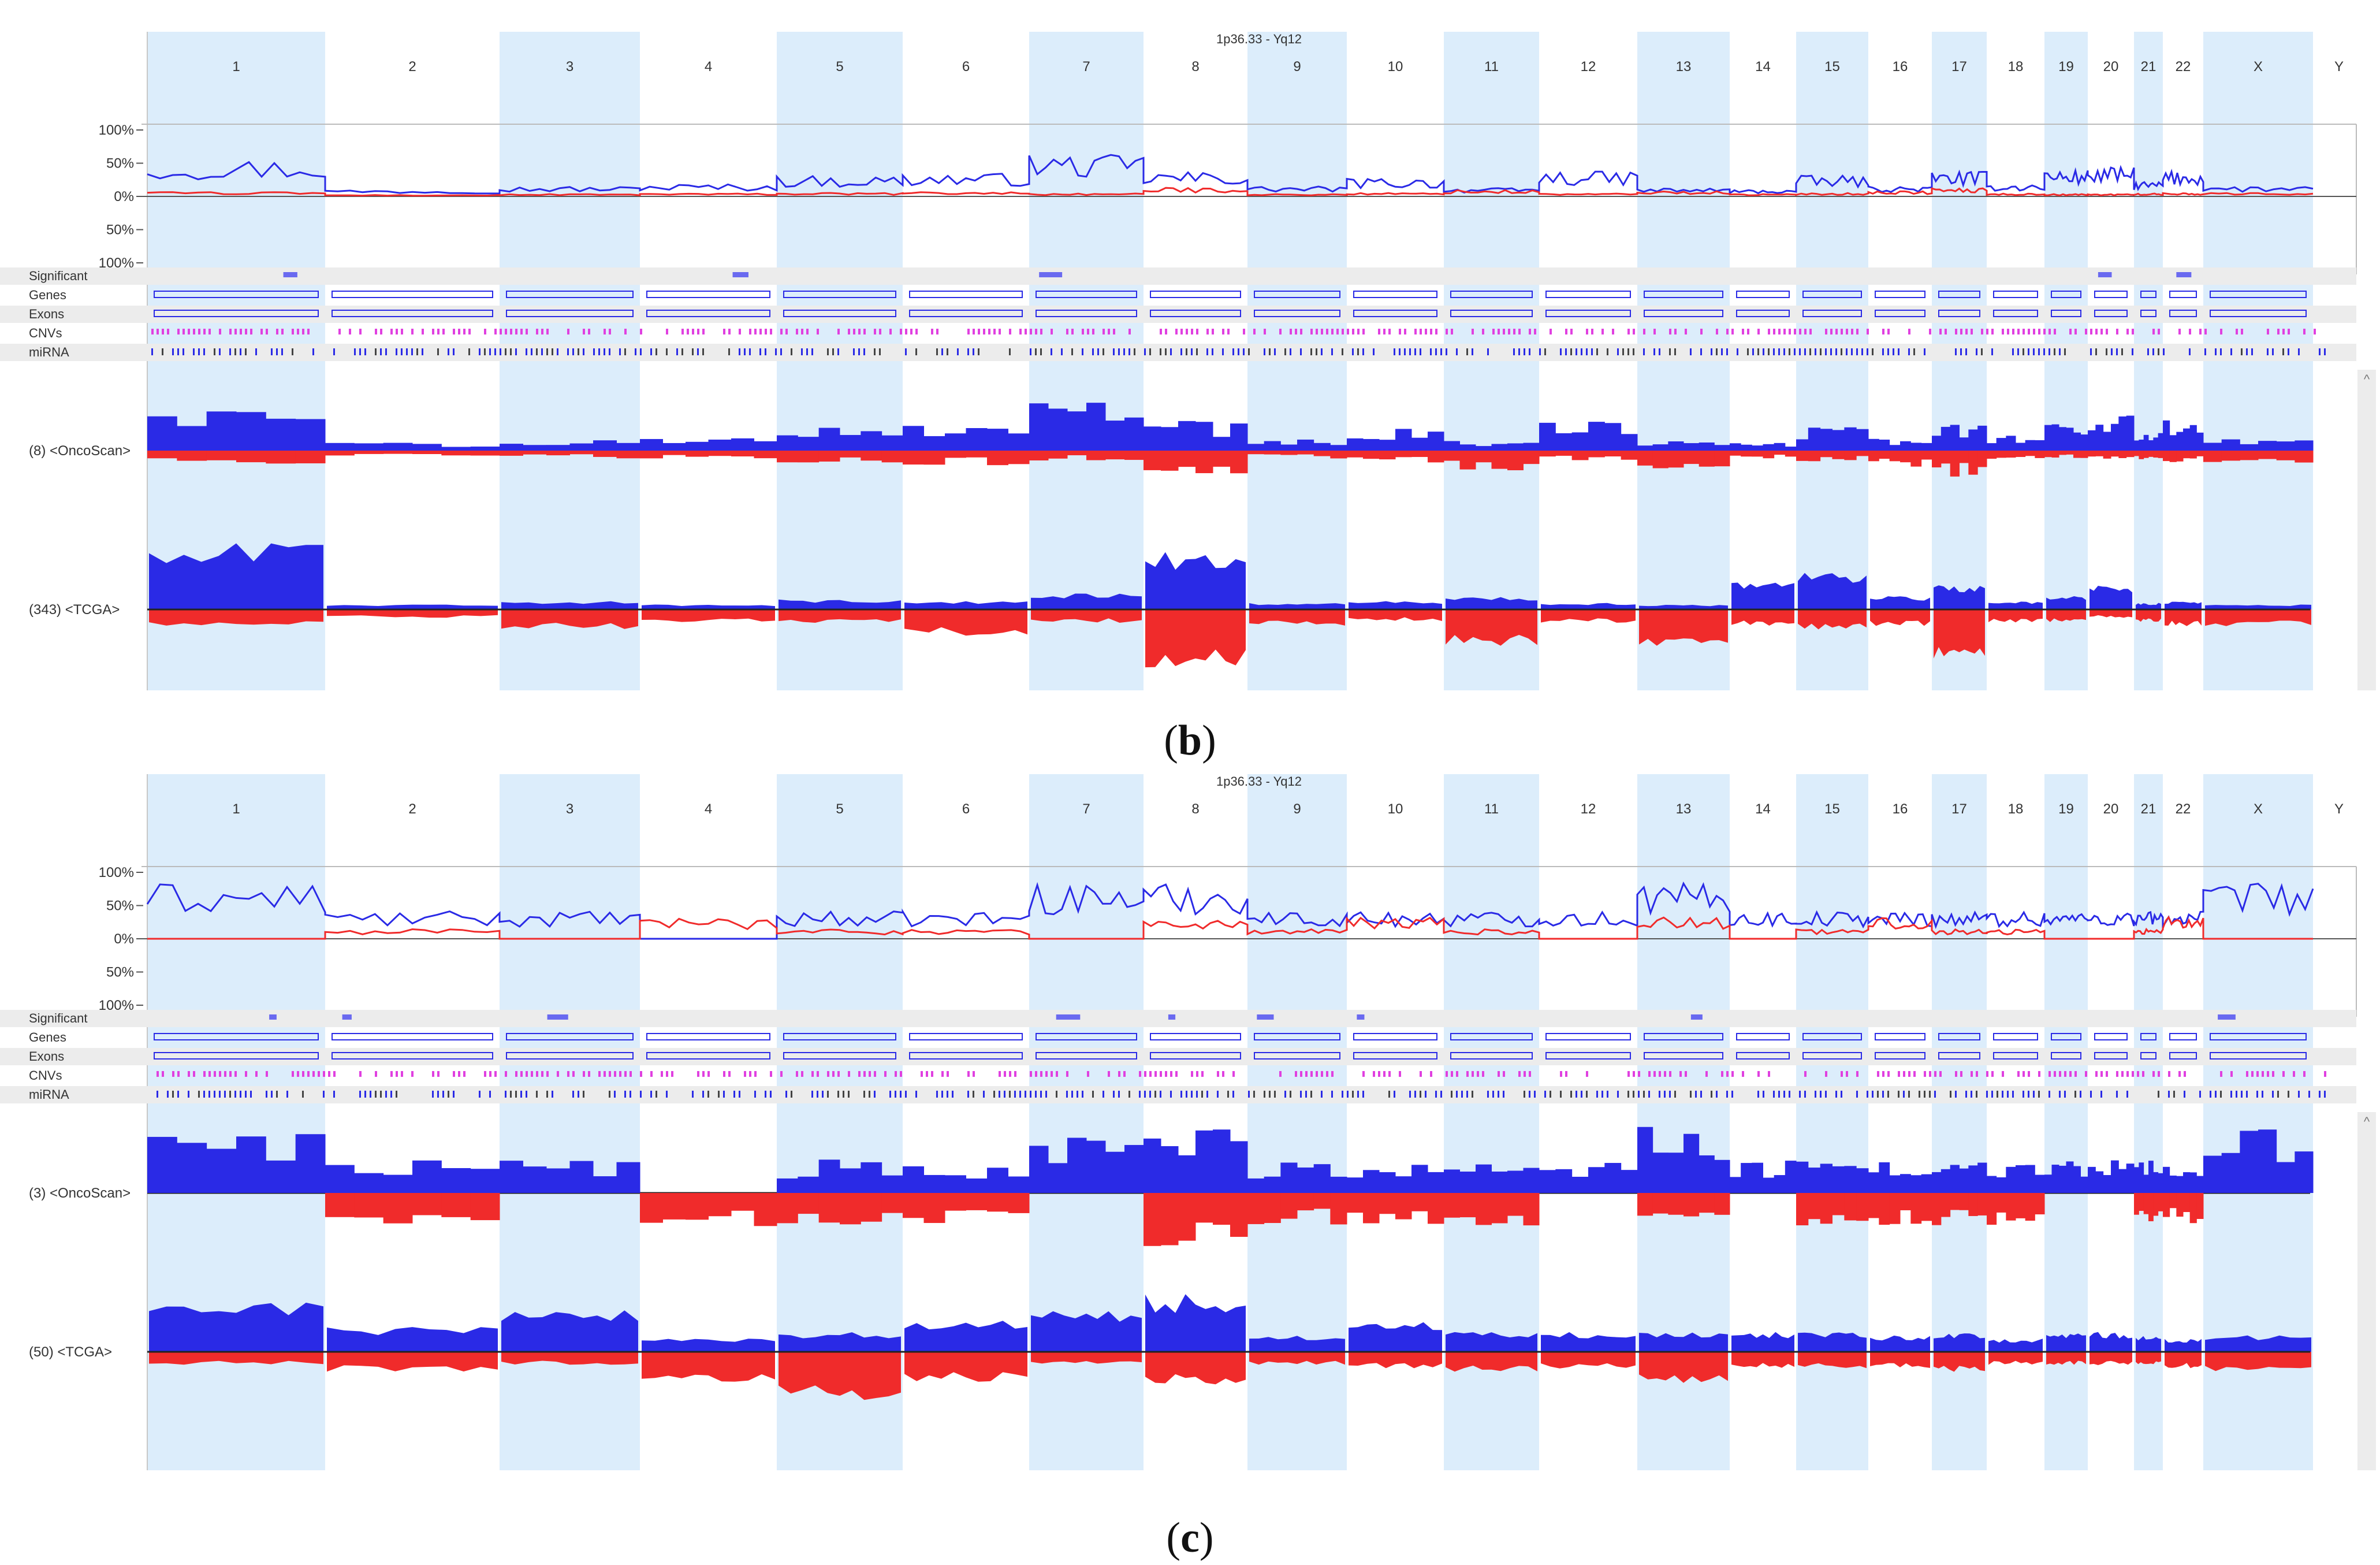 This screenshot has height=1565, width=2380. What do you see at coordinates (1297, 809) in the screenshot?
I see `chromosome-label: 9` at bounding box center [1297, 809].